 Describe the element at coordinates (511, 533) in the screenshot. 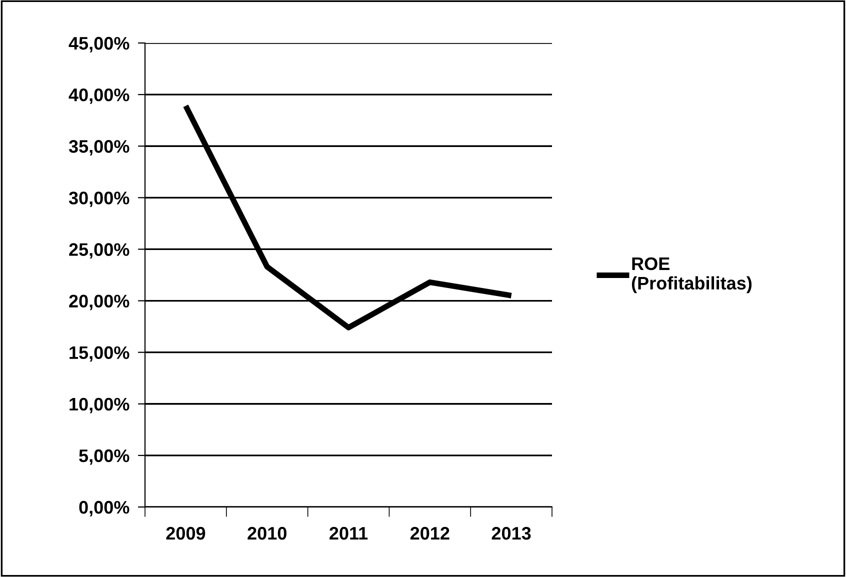

I see `x-tick-label: 2013` at that location.